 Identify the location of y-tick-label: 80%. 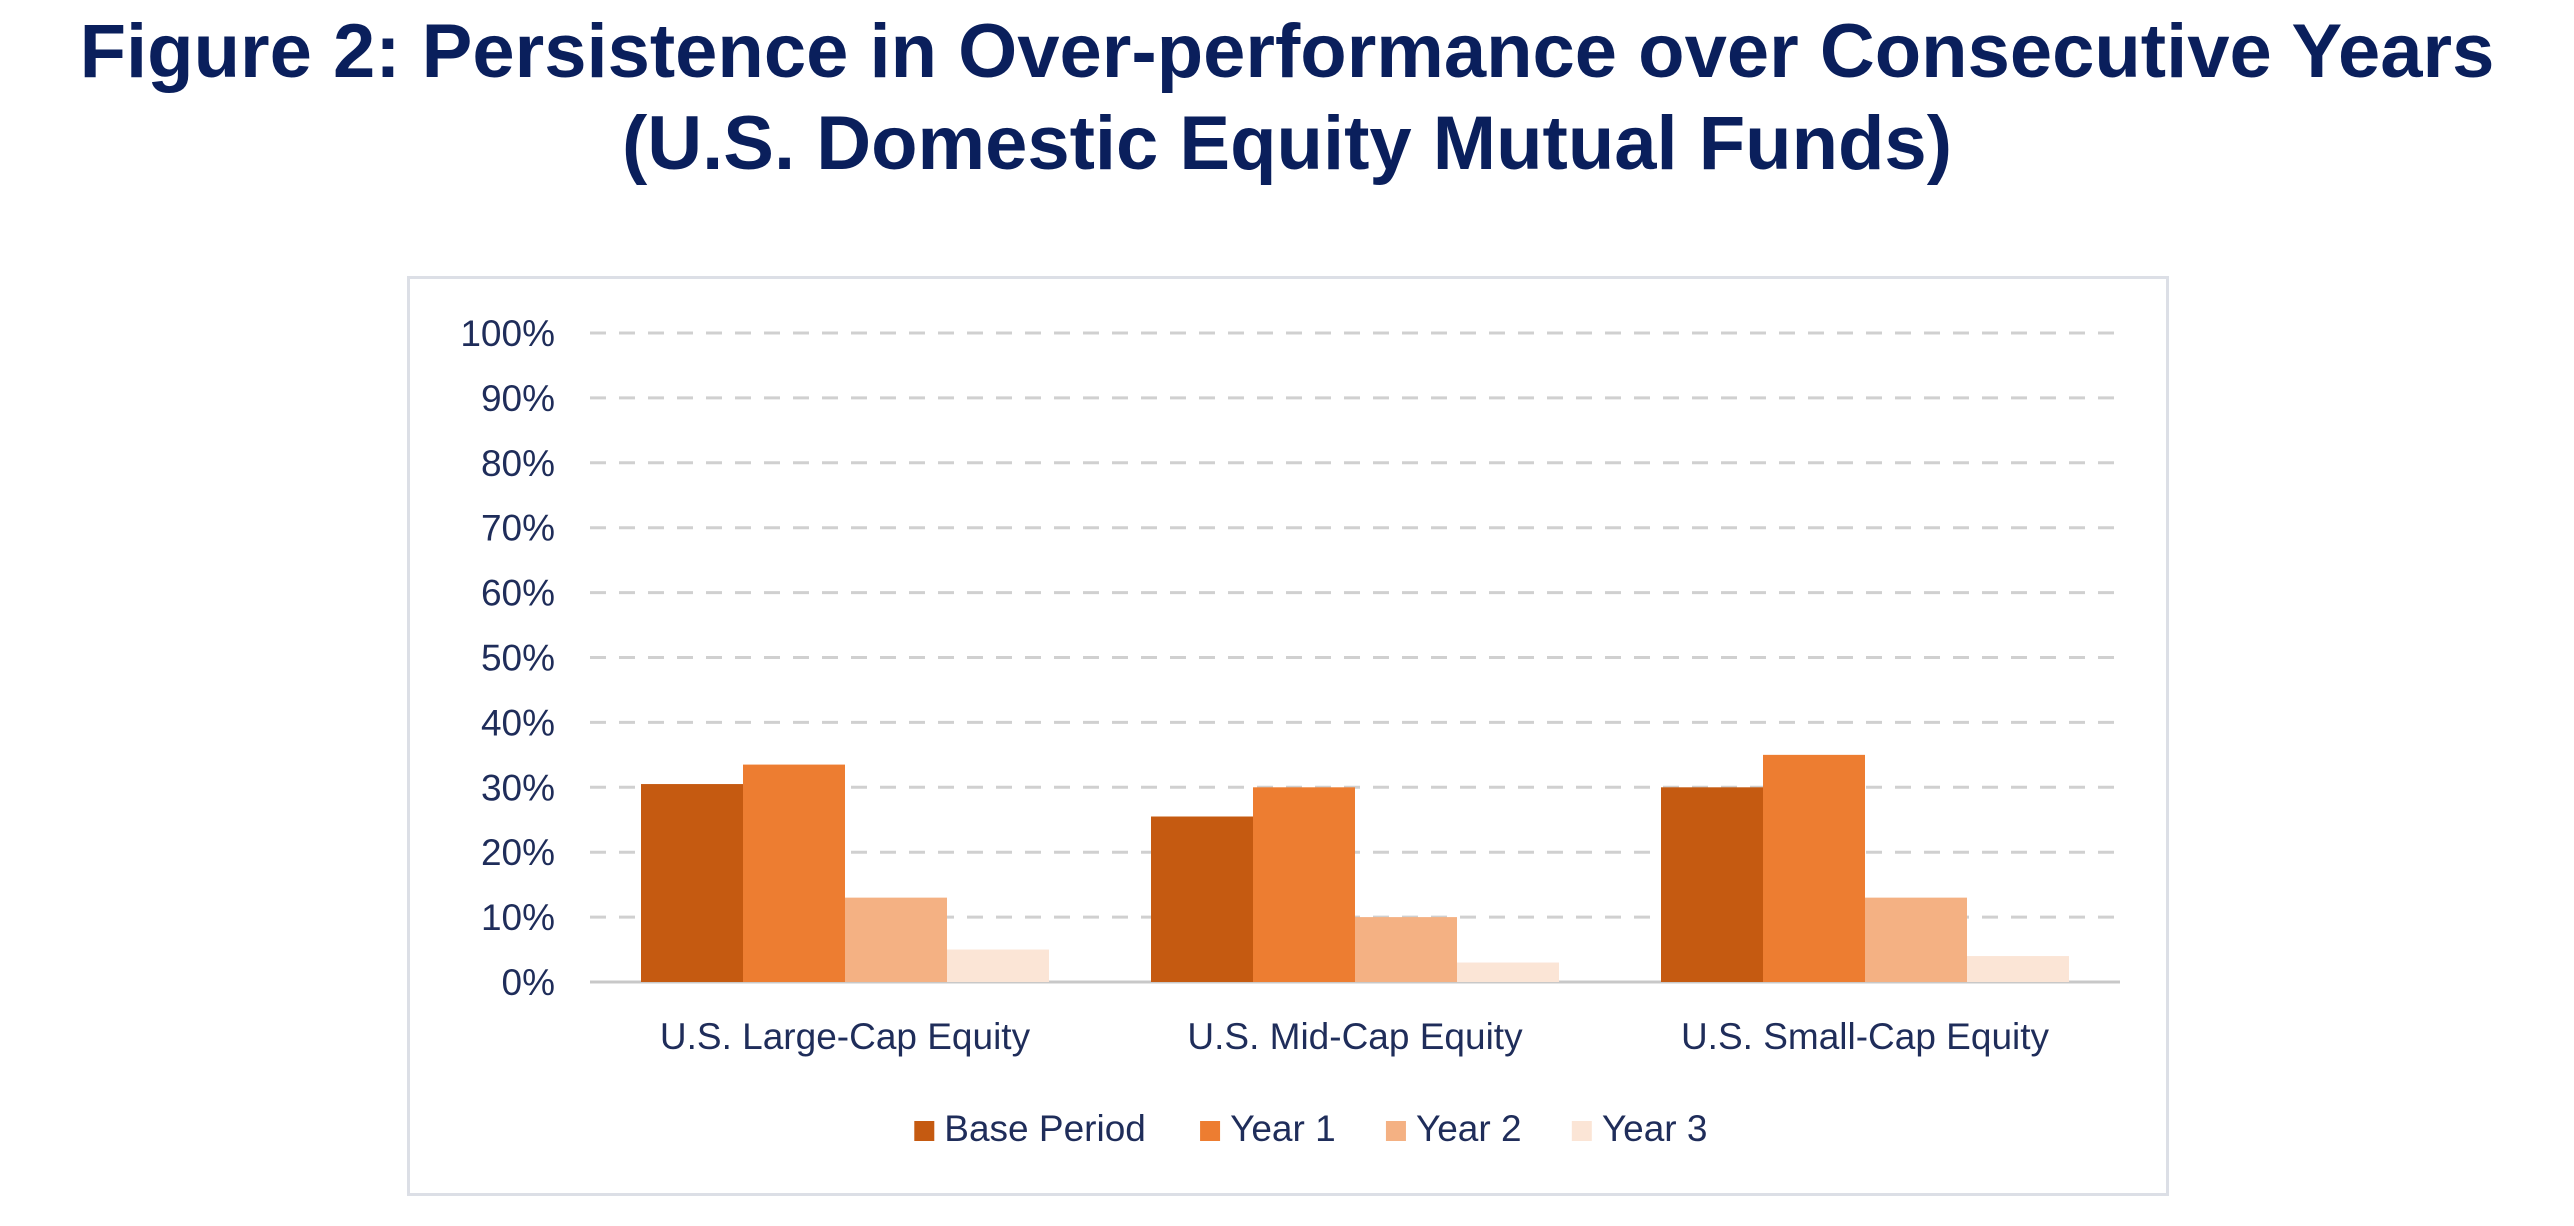
(518, 463).